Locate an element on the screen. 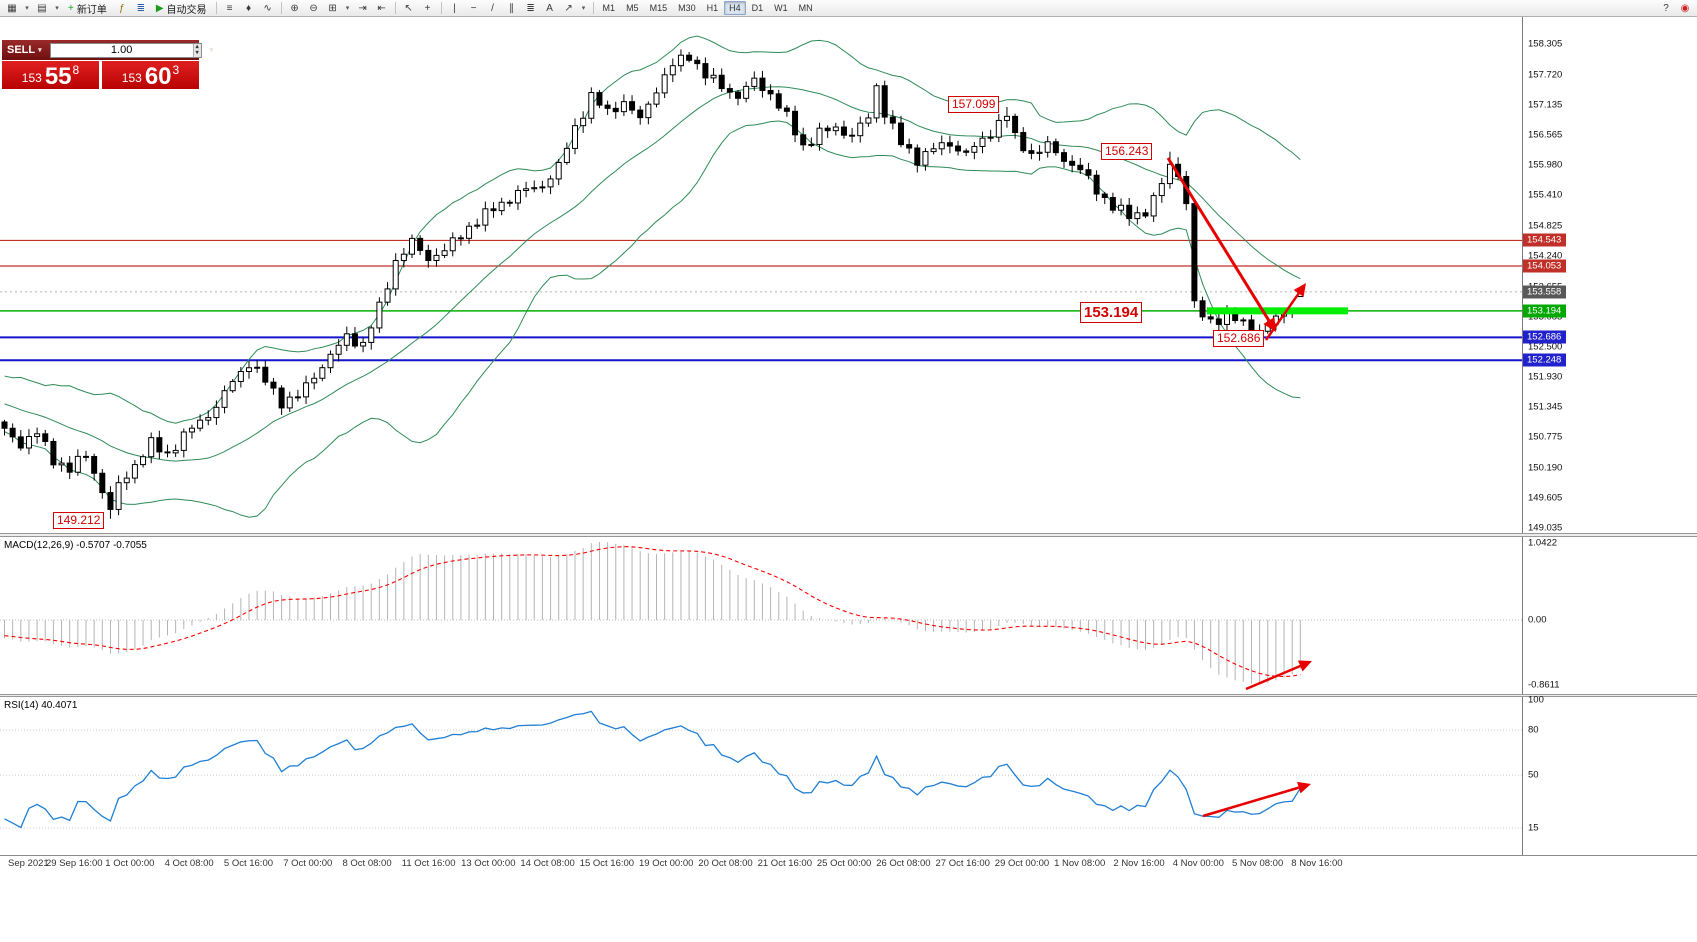  buy-label: BUY is located at coordinates (228, 50).